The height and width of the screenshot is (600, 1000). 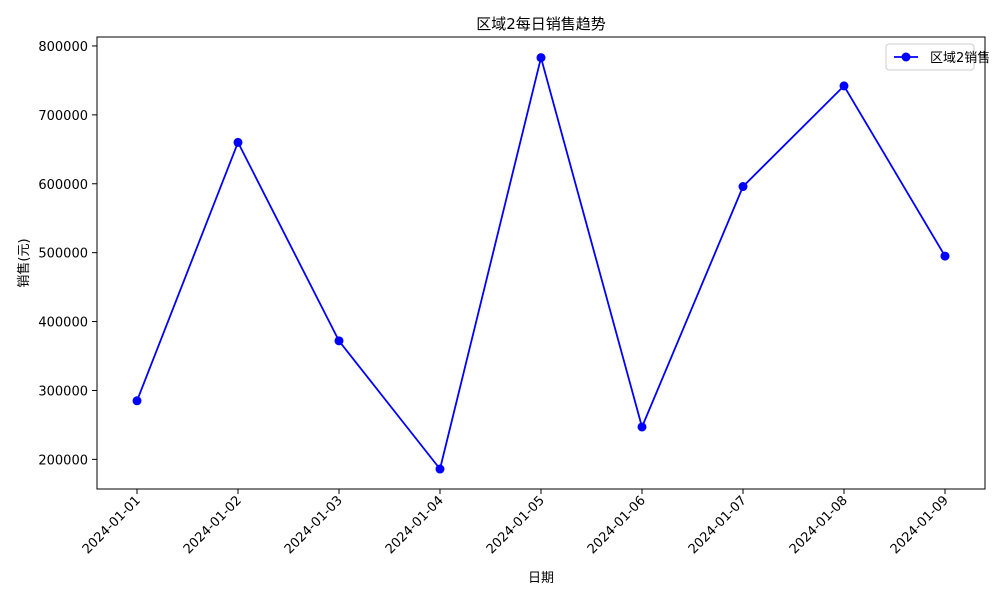 I want to click on chart-title: 区域2每日销售趋势, so click(x=541, y=24).